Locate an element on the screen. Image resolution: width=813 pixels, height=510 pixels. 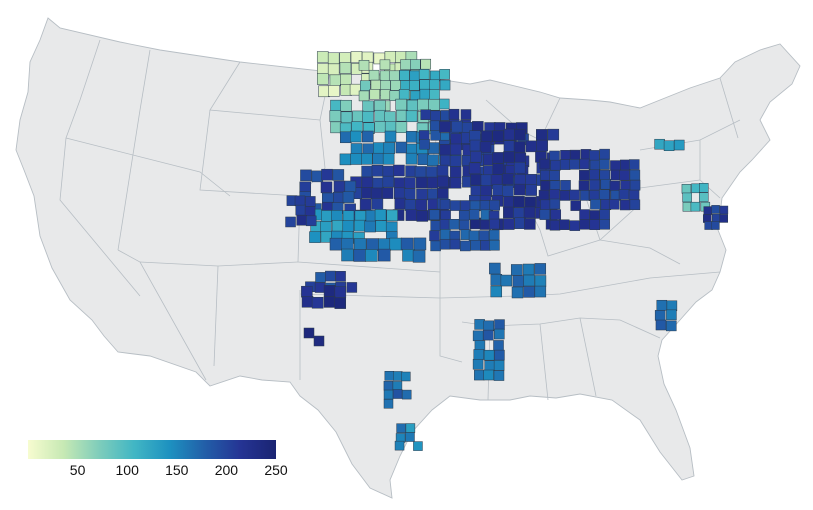
colorbar-tick-label: 150 is located at coordinates (177, 470).